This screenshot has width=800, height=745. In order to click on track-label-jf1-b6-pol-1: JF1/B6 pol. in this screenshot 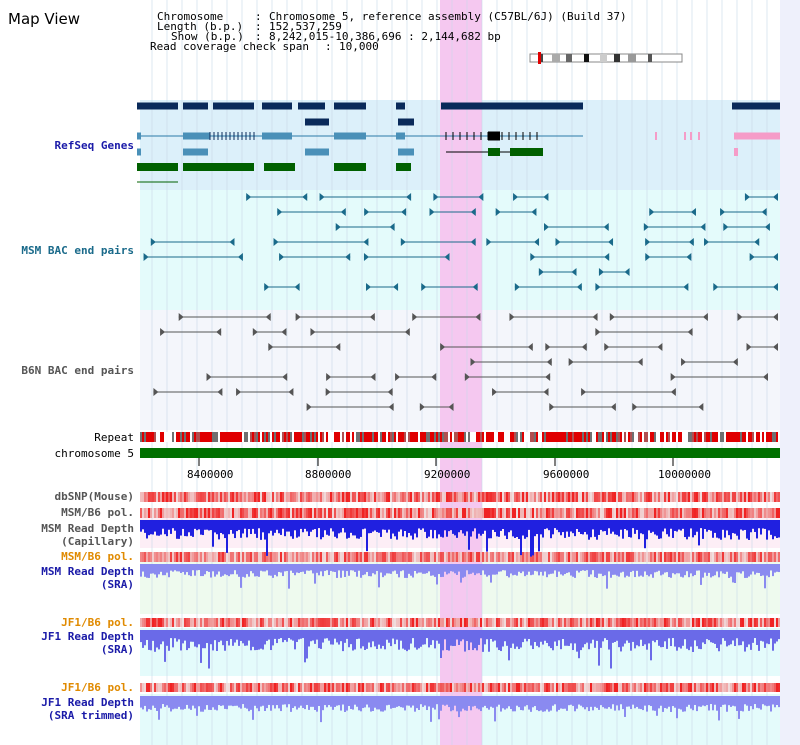, I will do `click(97, 622)`.